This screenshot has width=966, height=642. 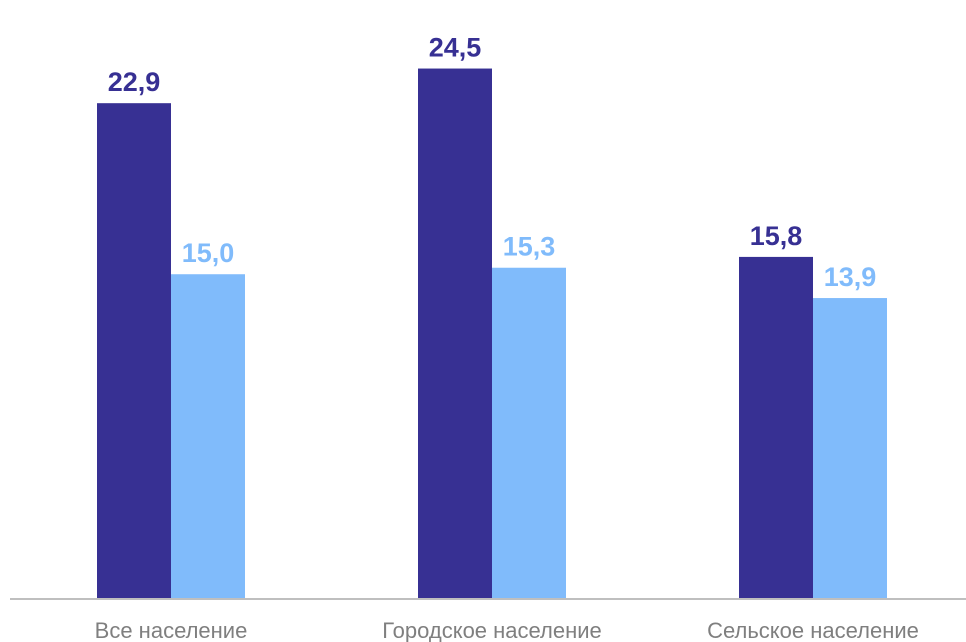 I want to click on category-label-3: Сельское население, so click(x=813, y=630).